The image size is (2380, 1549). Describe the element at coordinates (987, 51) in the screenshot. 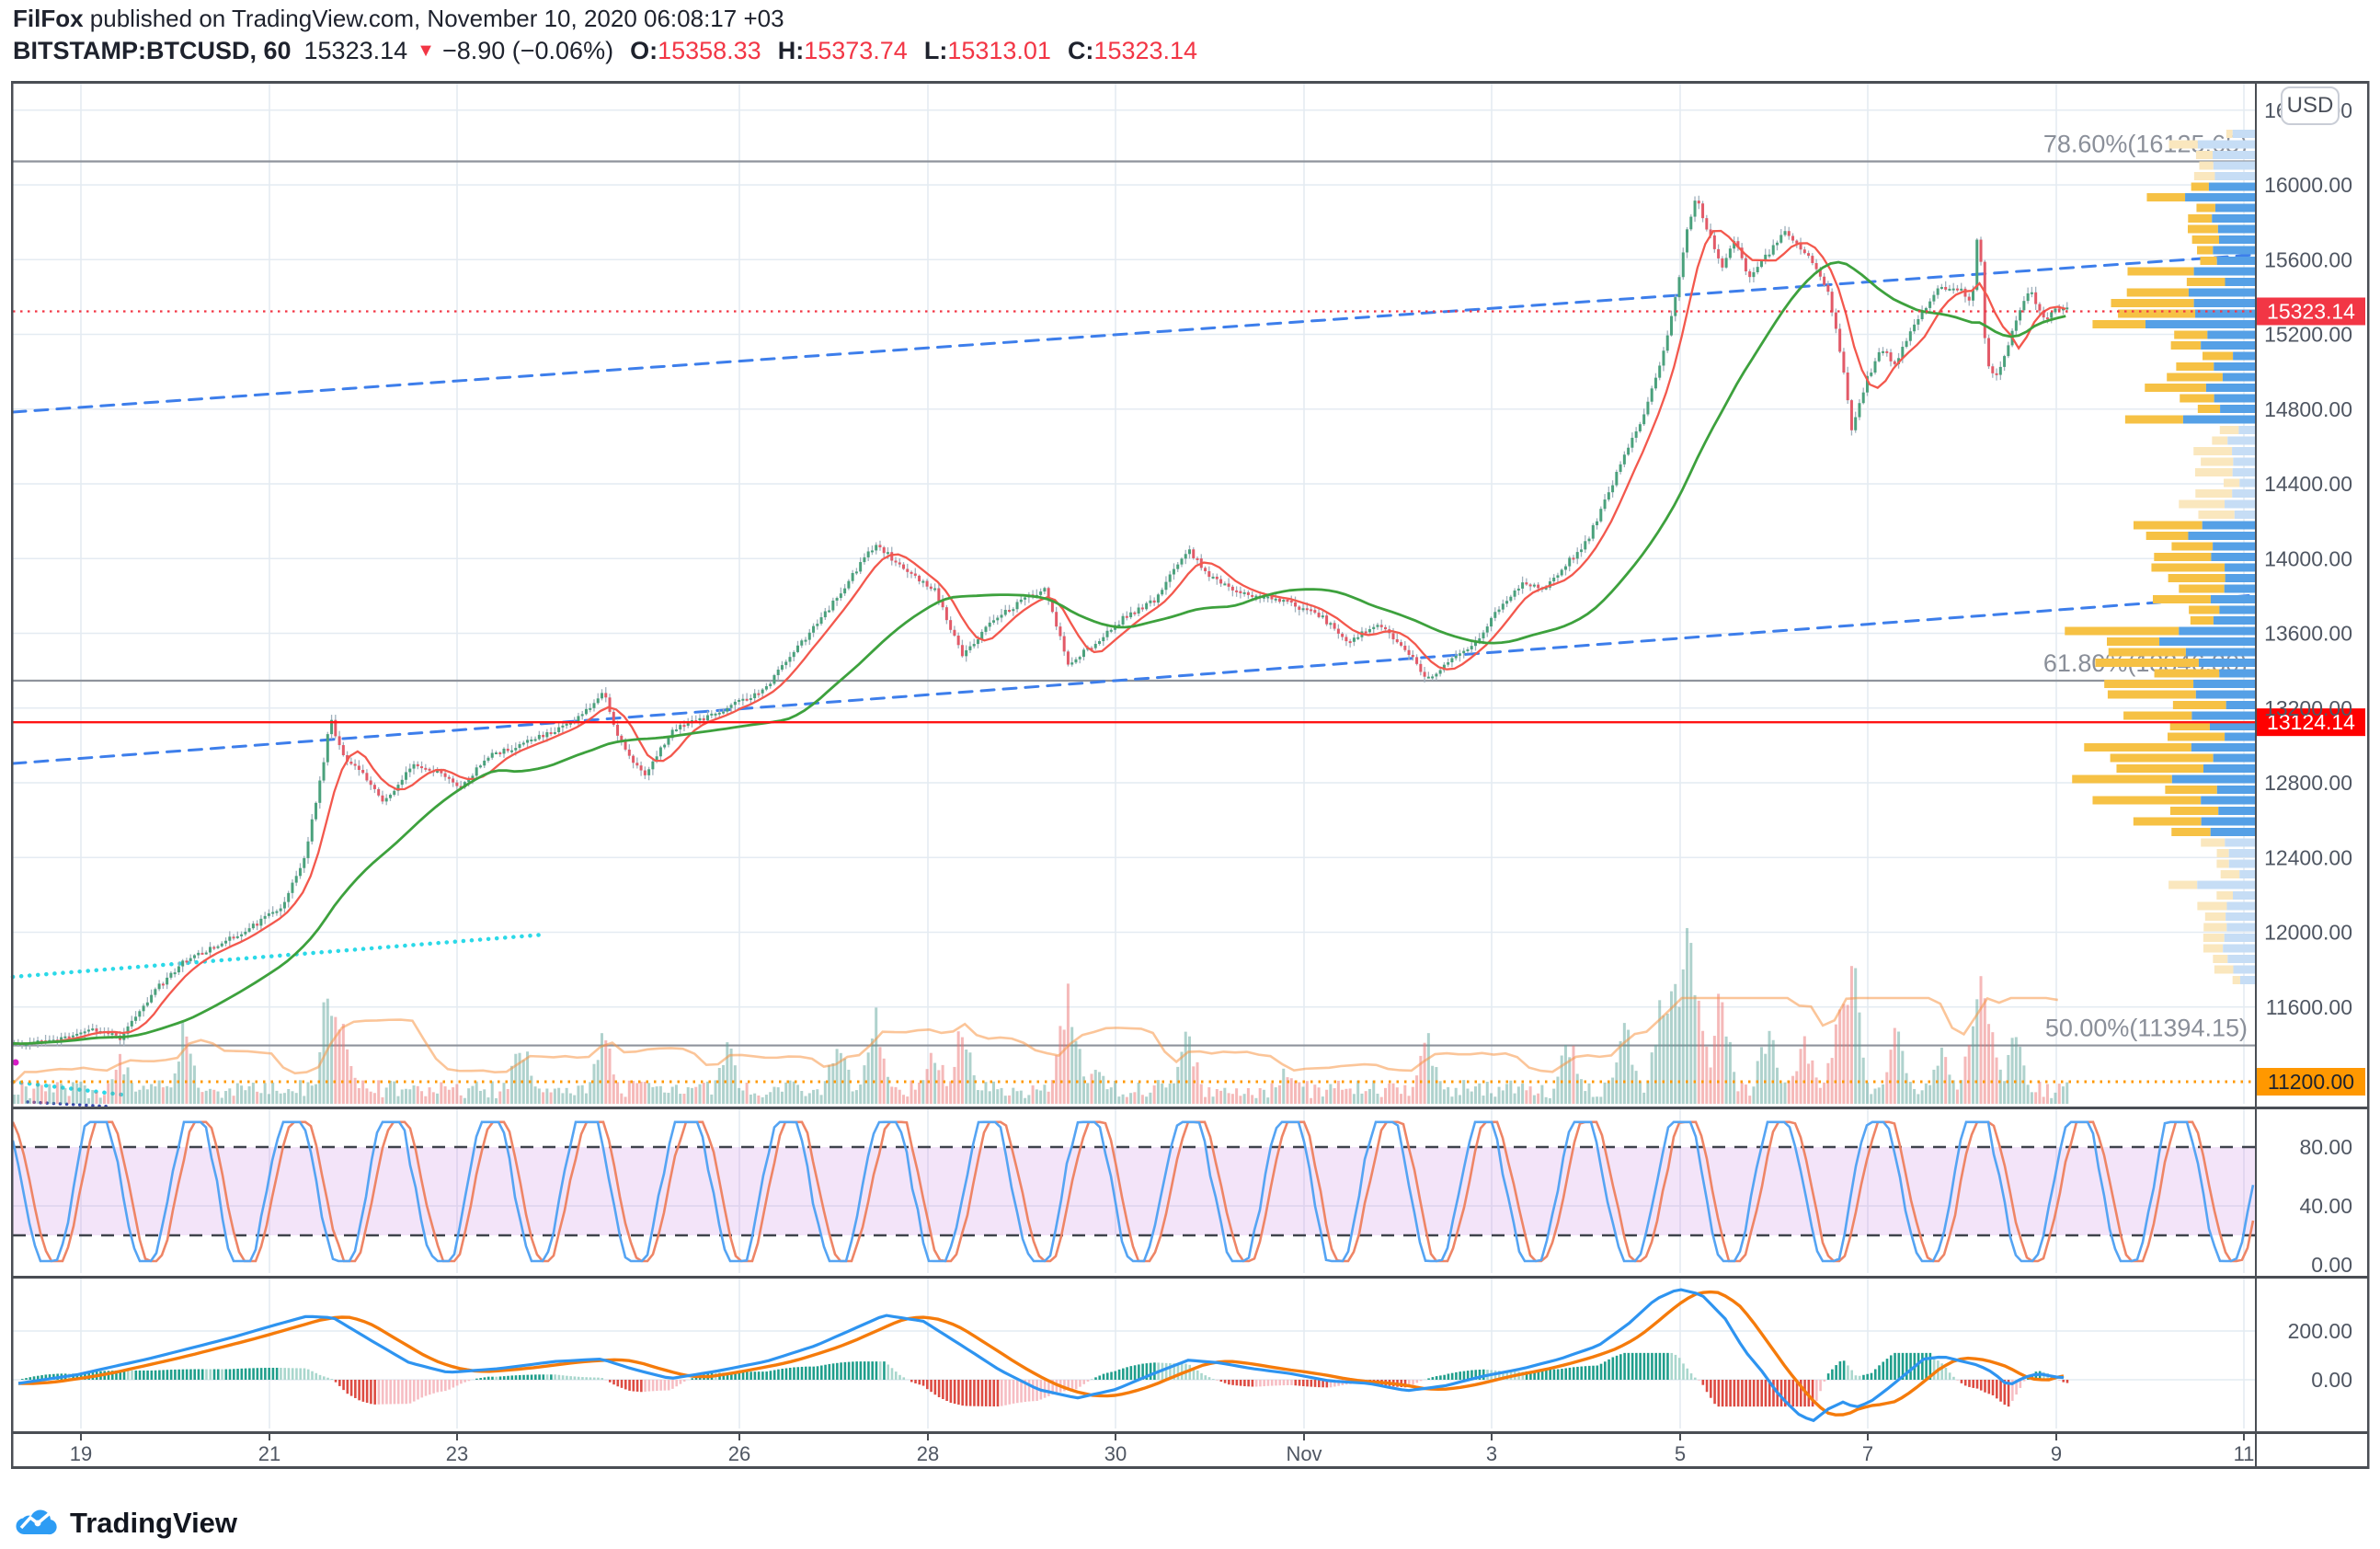

I see `ohlc-low: L:15313.01` at that location.